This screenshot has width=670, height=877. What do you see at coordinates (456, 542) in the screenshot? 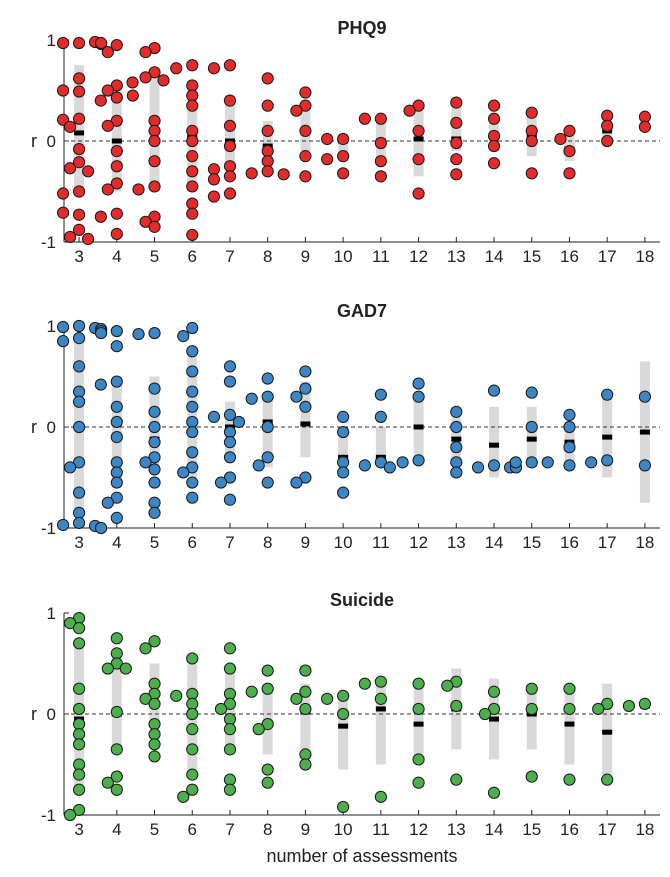
I see `x-tick-label: 13` at bounding box center [456, 542].